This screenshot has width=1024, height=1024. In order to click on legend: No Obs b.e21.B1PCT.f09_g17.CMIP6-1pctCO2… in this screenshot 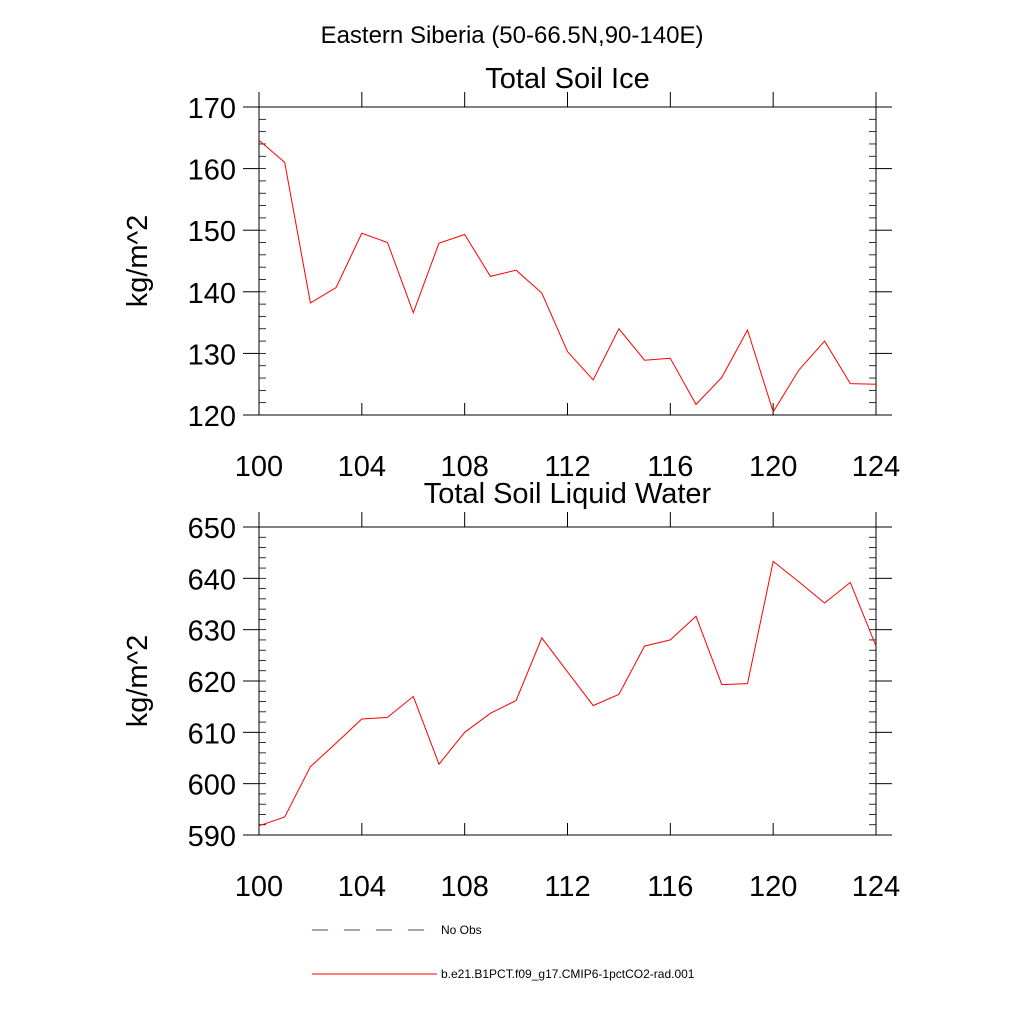, I will do `click(503, 952)`.